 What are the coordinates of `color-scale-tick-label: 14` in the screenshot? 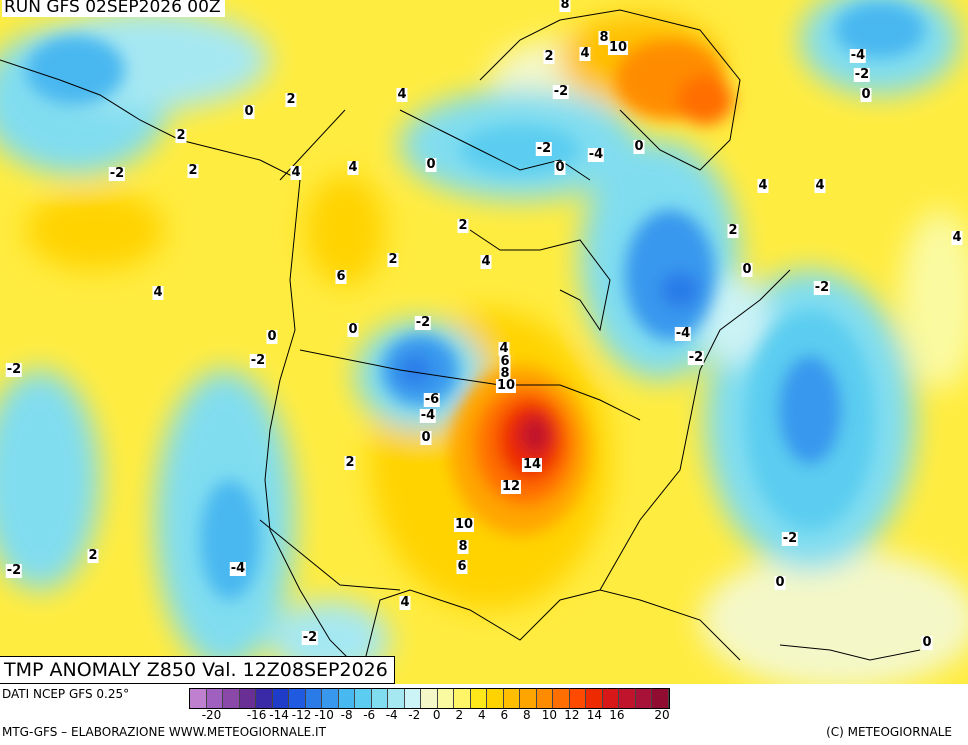 It's located at (594, 715).